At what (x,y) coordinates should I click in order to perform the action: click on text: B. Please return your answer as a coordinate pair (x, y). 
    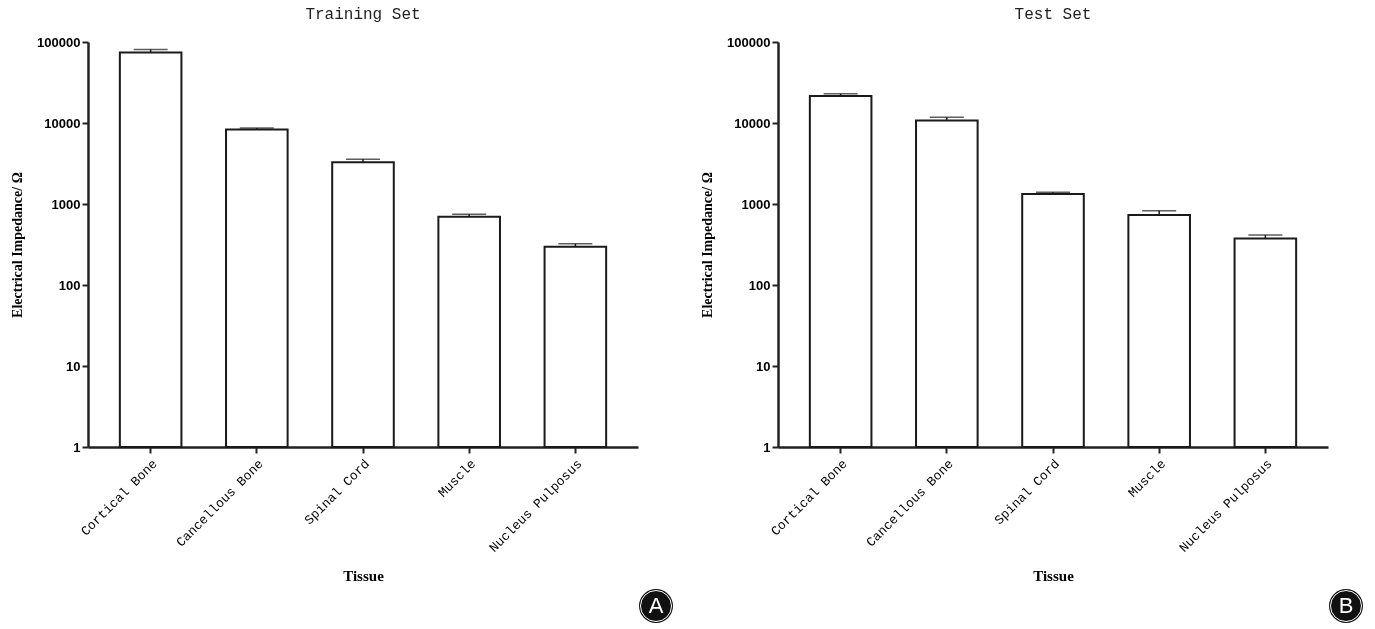
    Looking at the image, I should click on (1346, 606).